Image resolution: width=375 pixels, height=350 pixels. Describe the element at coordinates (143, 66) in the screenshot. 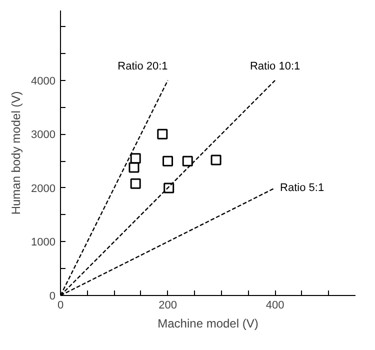

I see `series-label: Ratio 20:1` at that location.